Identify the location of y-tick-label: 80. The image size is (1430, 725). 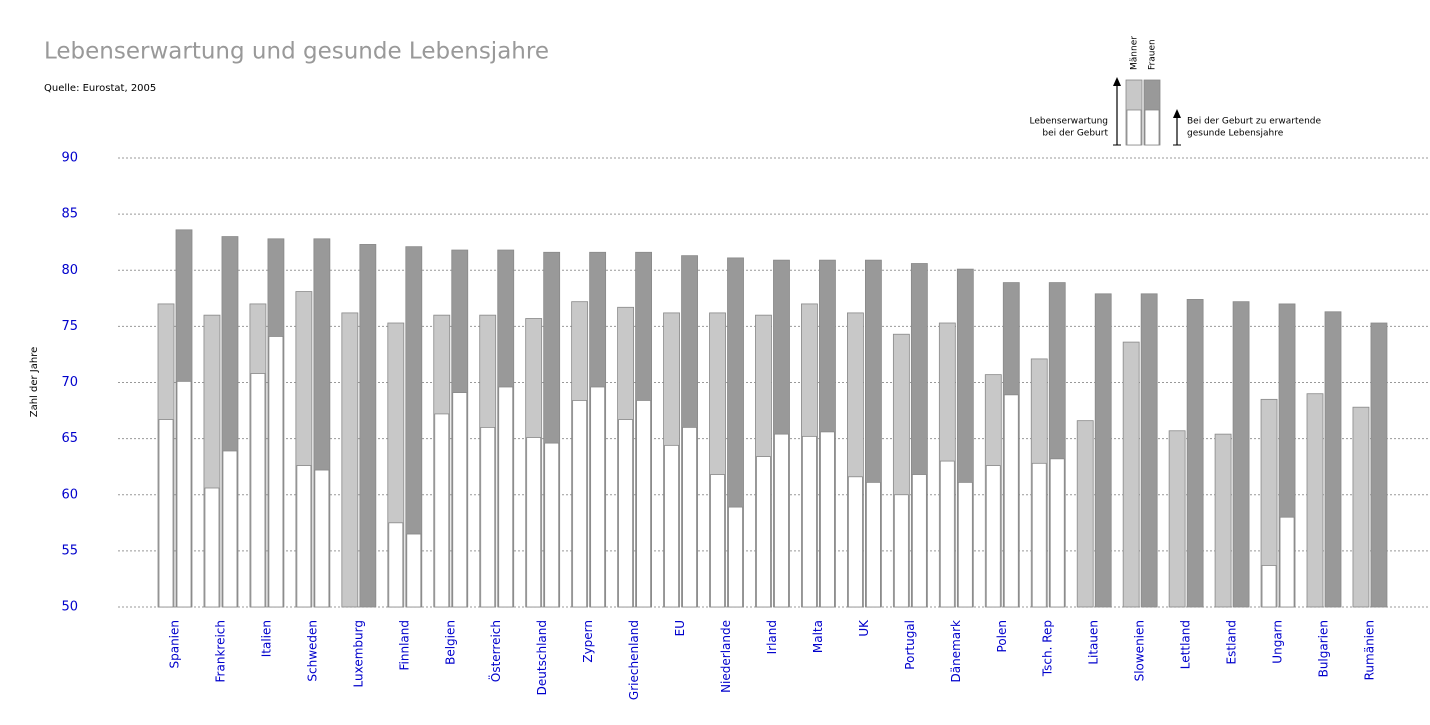
(69, 270).